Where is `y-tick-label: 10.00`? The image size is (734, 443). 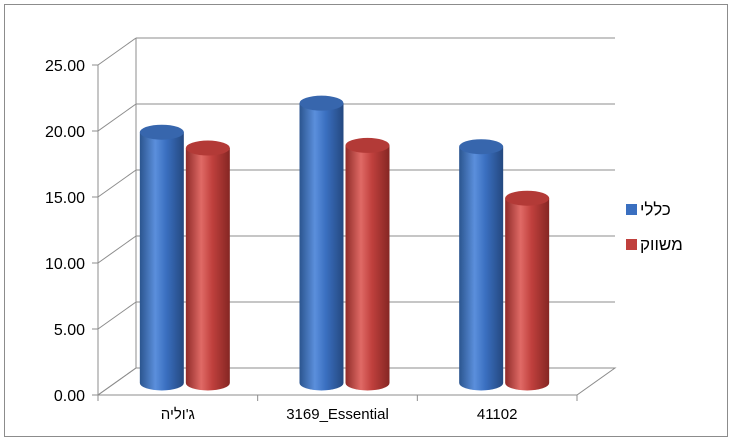
y-tick-label: 10.00 is located at coordinates (65, 264).